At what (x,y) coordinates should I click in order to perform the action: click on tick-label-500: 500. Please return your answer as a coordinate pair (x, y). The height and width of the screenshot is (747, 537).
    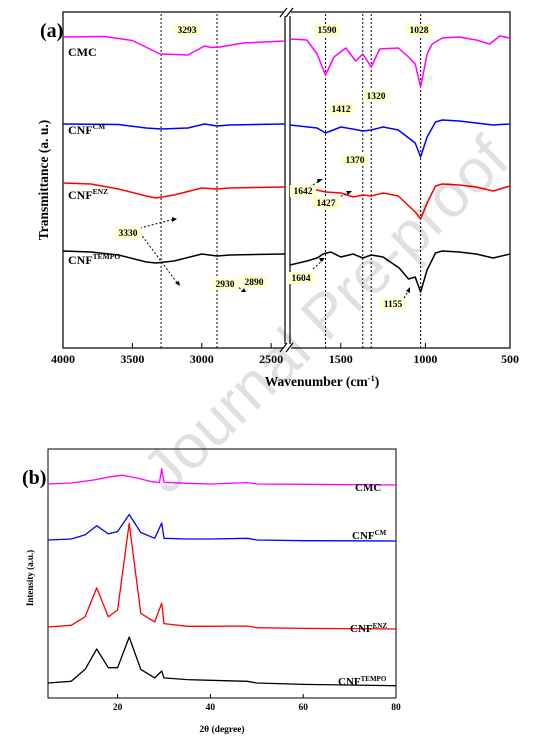
    Looking at the image, I should click on (510, 359).